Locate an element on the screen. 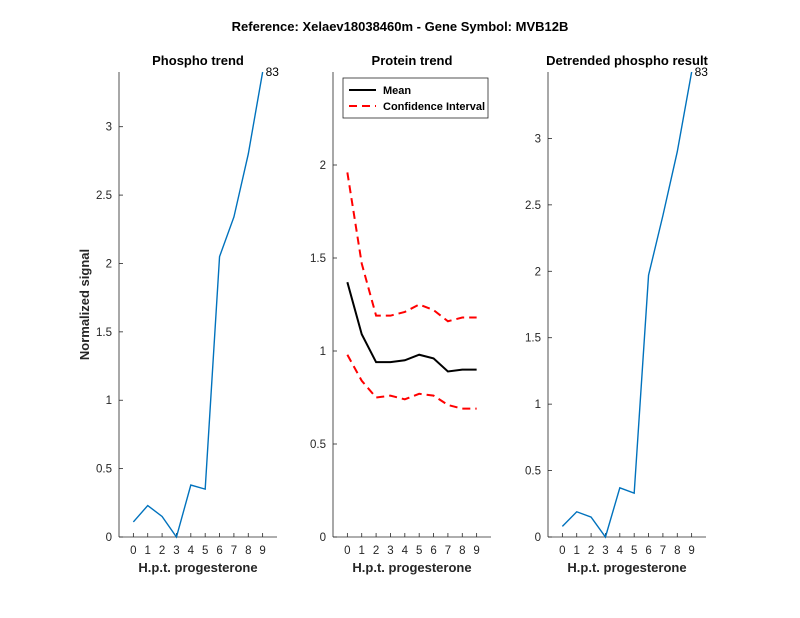 This screenshot has width=800, height=618. y-axis-label: Normalized signal is located at coordinates (84, 304).